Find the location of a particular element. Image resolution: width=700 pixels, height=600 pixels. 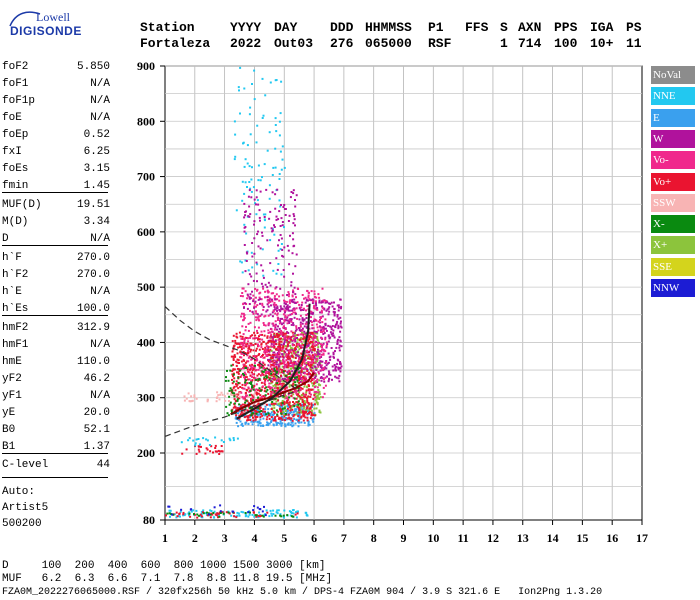

legend-item-noval: NoVal is located at coordinates (673, 75).